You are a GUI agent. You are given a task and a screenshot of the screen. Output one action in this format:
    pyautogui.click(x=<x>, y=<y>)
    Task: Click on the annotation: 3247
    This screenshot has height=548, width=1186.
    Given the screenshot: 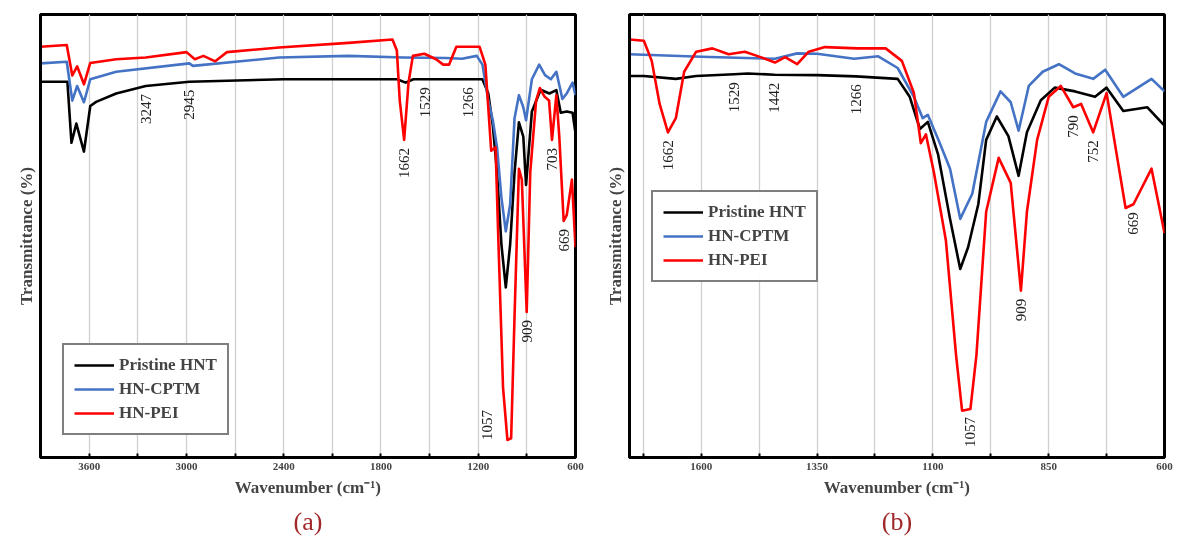 What is the action you would take?
    pyautogui.click(x=145, y=108)
    